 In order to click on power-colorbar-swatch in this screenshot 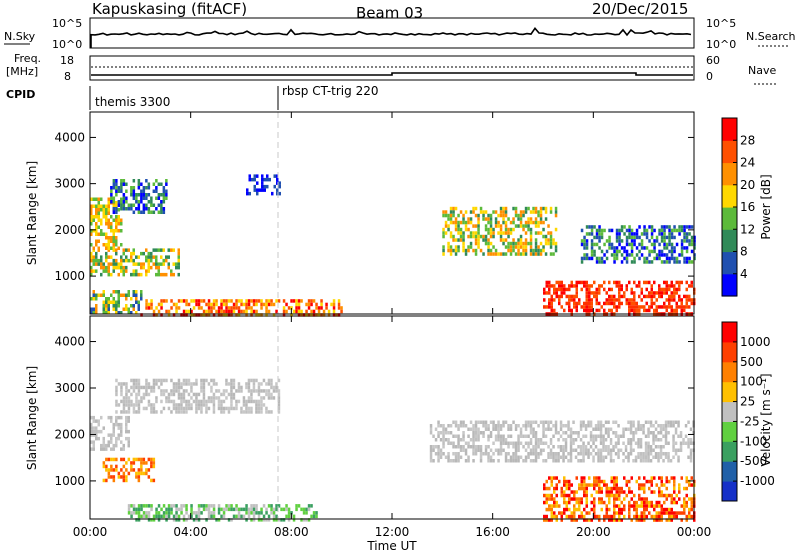, I will do `click(729, 129)`.